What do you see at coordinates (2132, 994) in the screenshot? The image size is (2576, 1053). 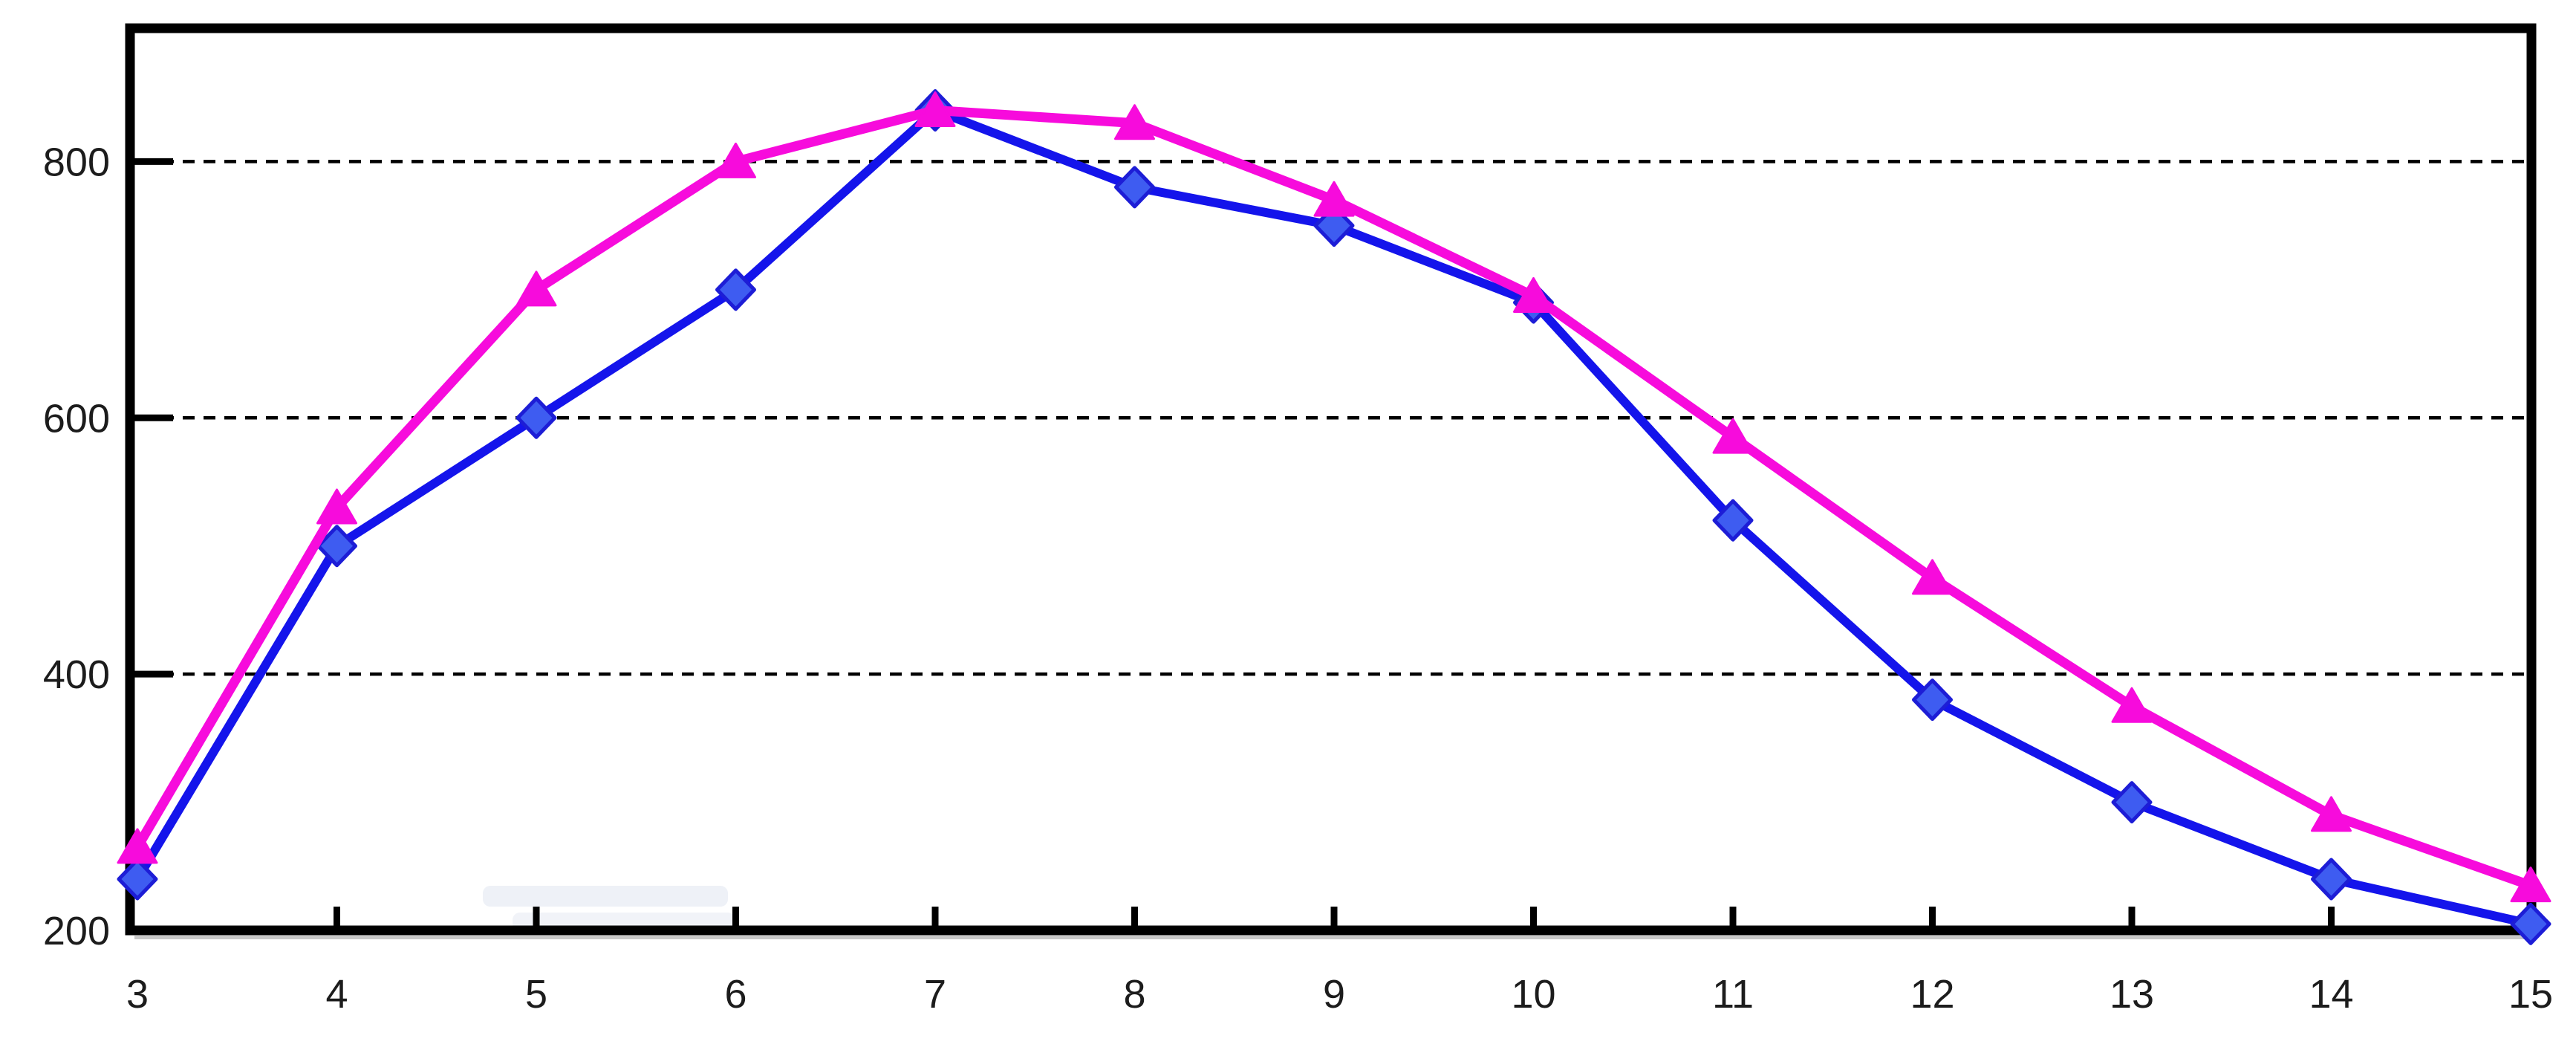 I see `x-tick-label-13: 13` at bounding box center [2132, 994].